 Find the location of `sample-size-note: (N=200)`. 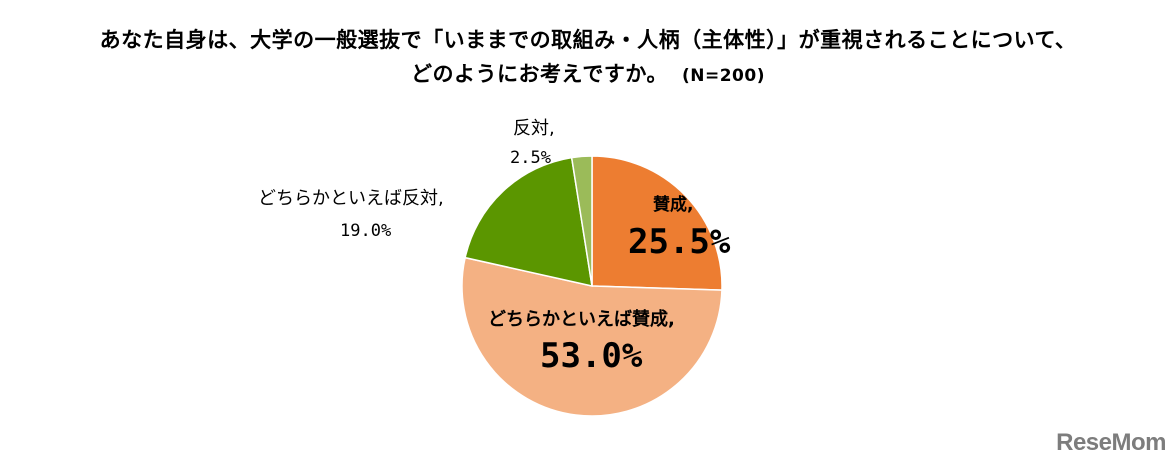

sample-size-note: (N=200) is located at coordinates (723, 76).